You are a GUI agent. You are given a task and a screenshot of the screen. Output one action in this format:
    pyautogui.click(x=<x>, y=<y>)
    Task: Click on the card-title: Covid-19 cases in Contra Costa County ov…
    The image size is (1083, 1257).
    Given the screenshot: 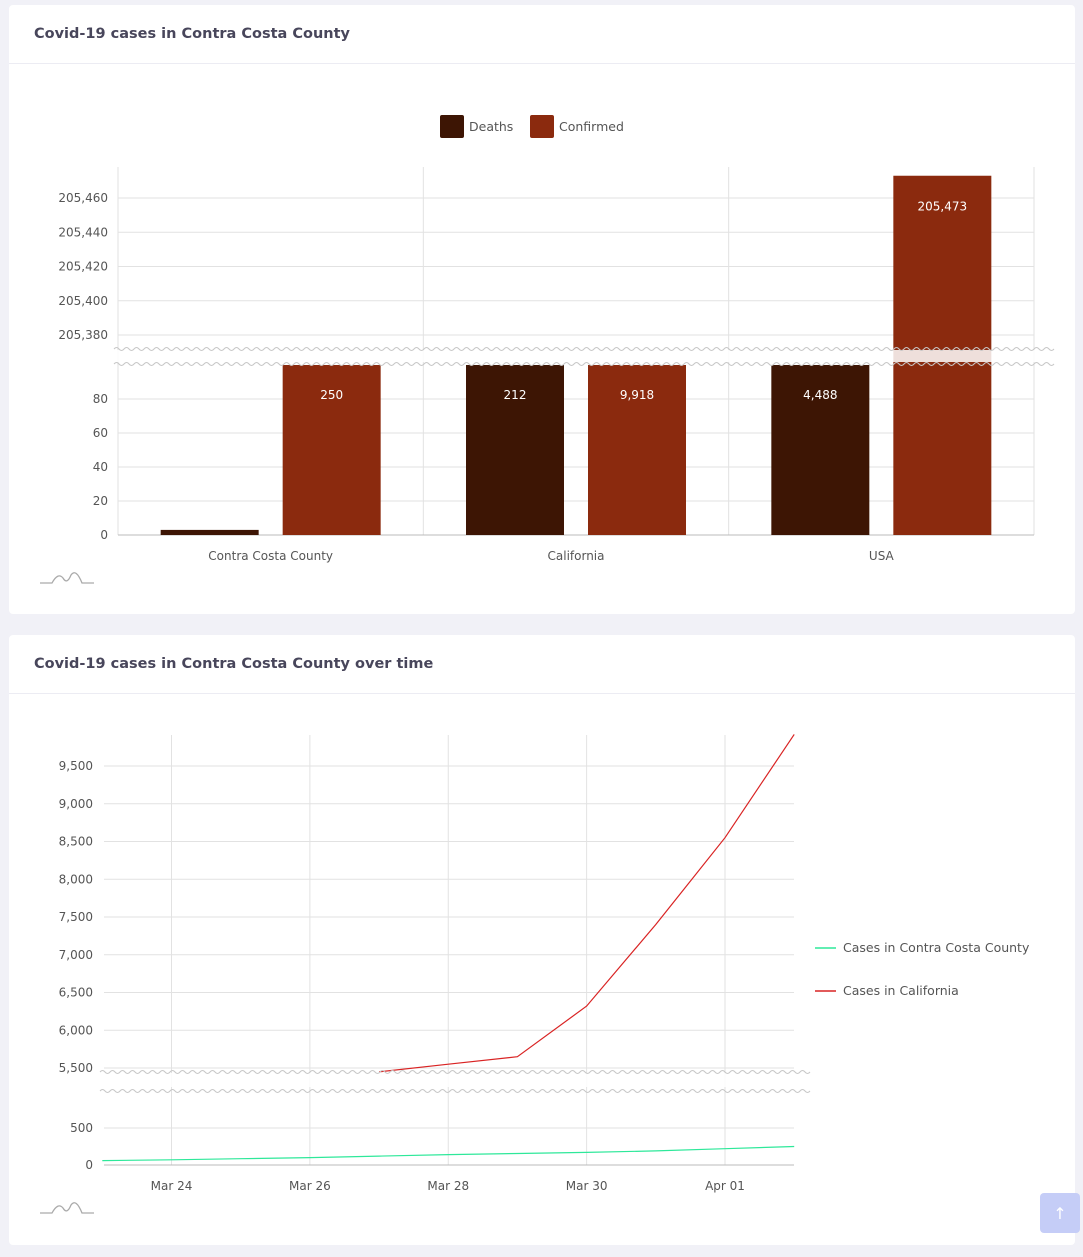 What is the action you would take?
    pyautogui.click(x=234, y=664)
    